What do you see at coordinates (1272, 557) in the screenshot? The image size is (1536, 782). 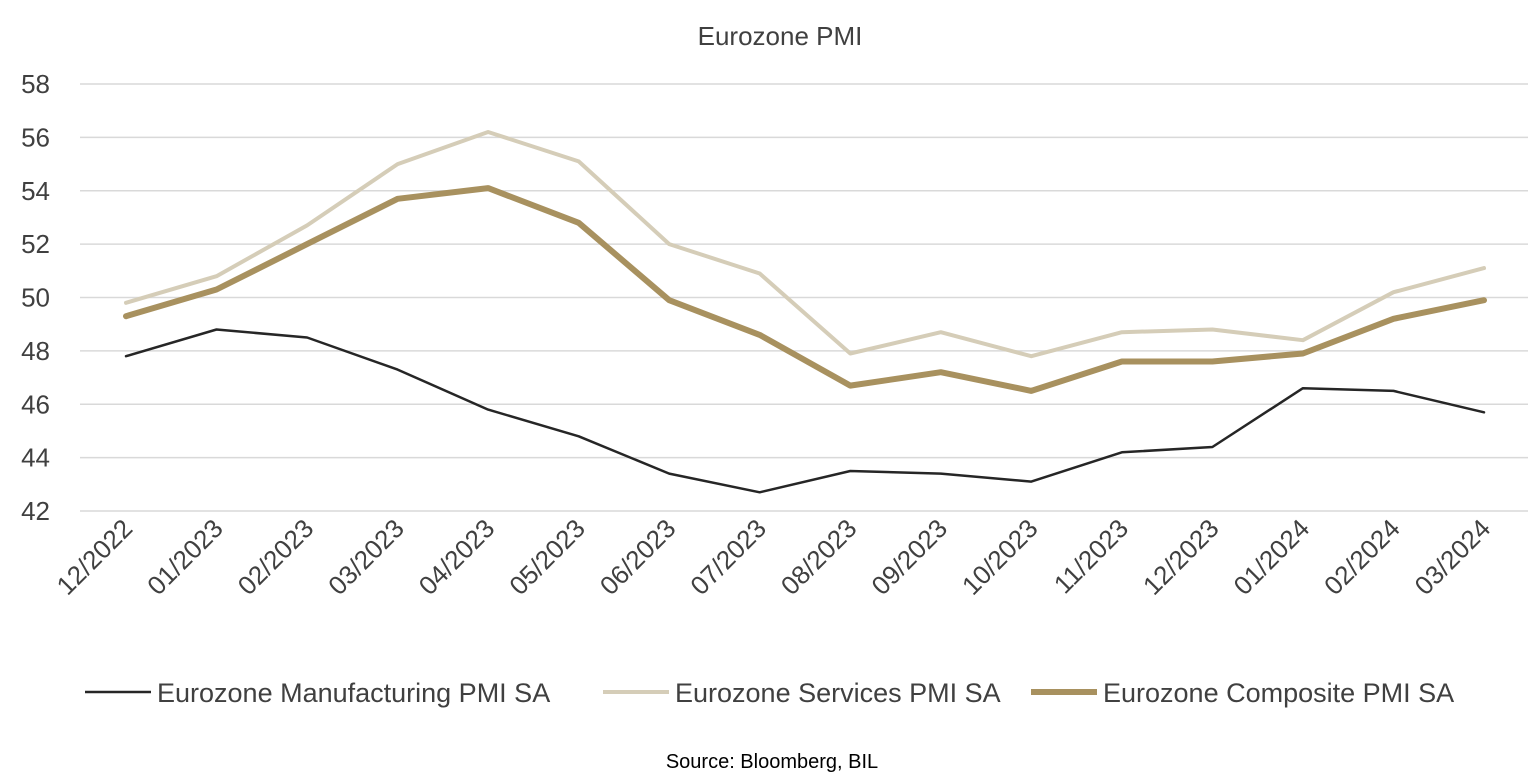 I see `x-tick-label: 01/2024` at bounding box center [1272, 557].